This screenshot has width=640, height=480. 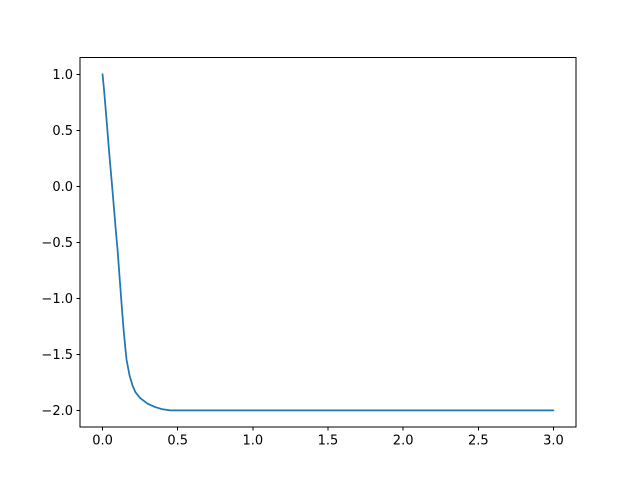 I want to click on x-tick-label: 3.0, so click(x=553, y=441).